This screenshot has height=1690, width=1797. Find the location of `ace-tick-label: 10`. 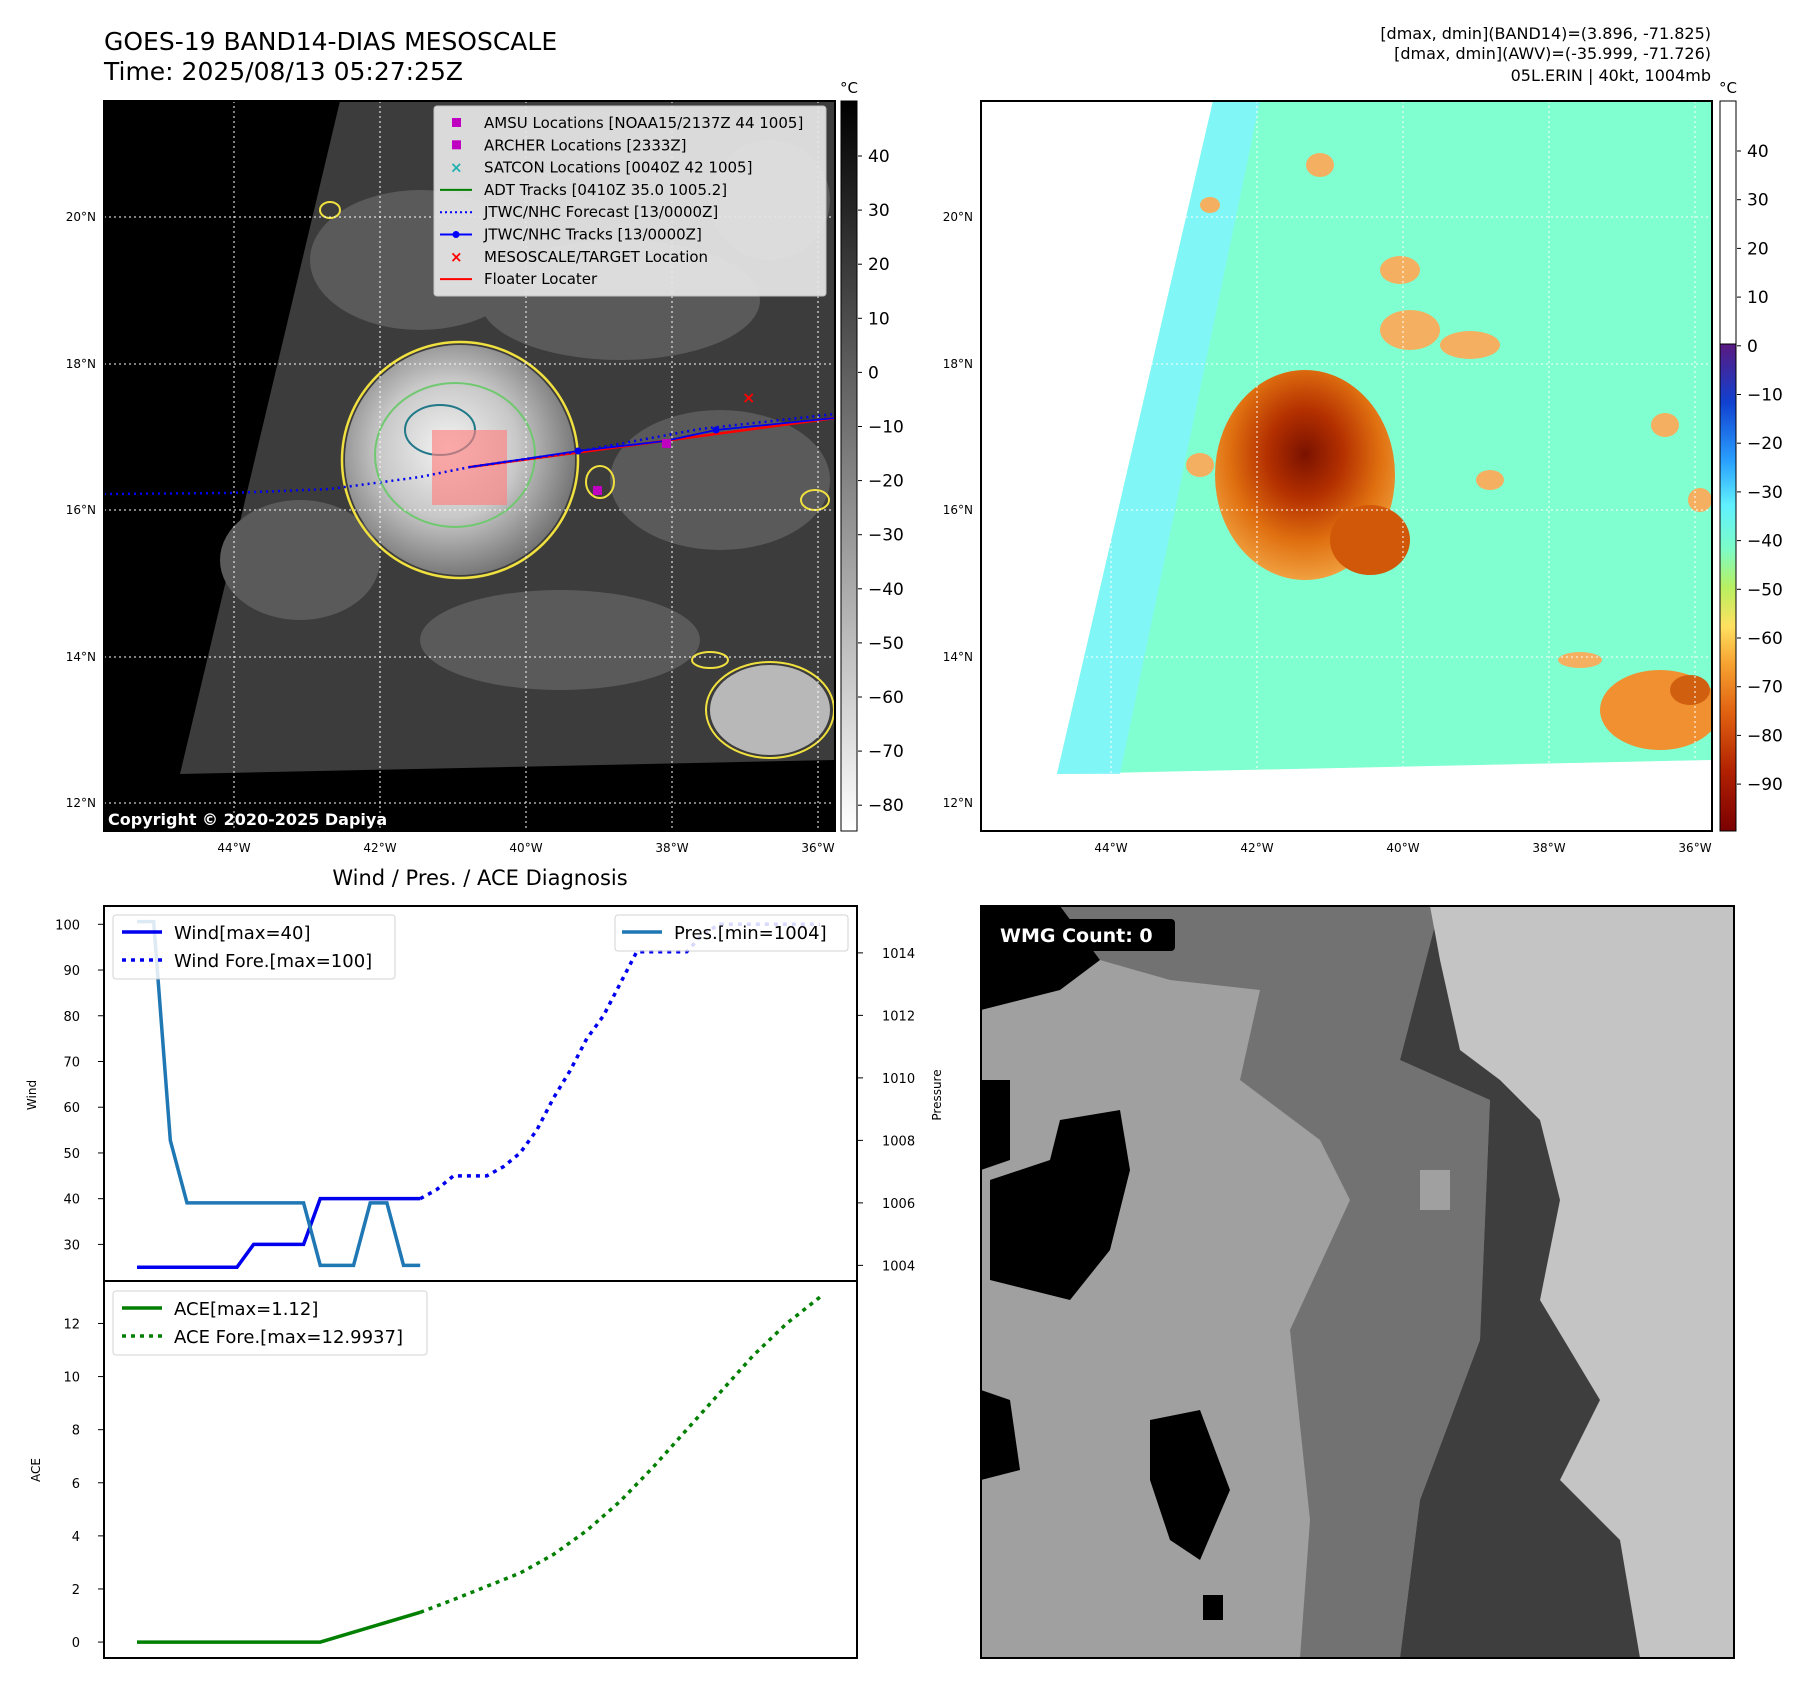

ace-tick-label: 10 is located at coordinates (71, 1378).